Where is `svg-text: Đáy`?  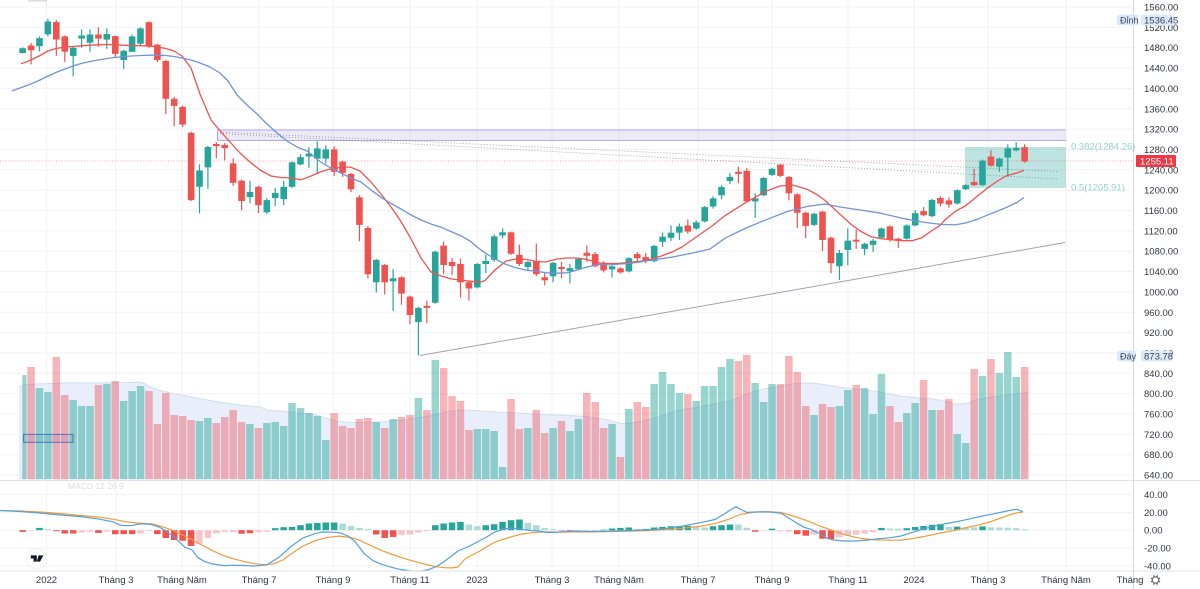
svg-text: Đáy is located at coordinates (1128, 356).